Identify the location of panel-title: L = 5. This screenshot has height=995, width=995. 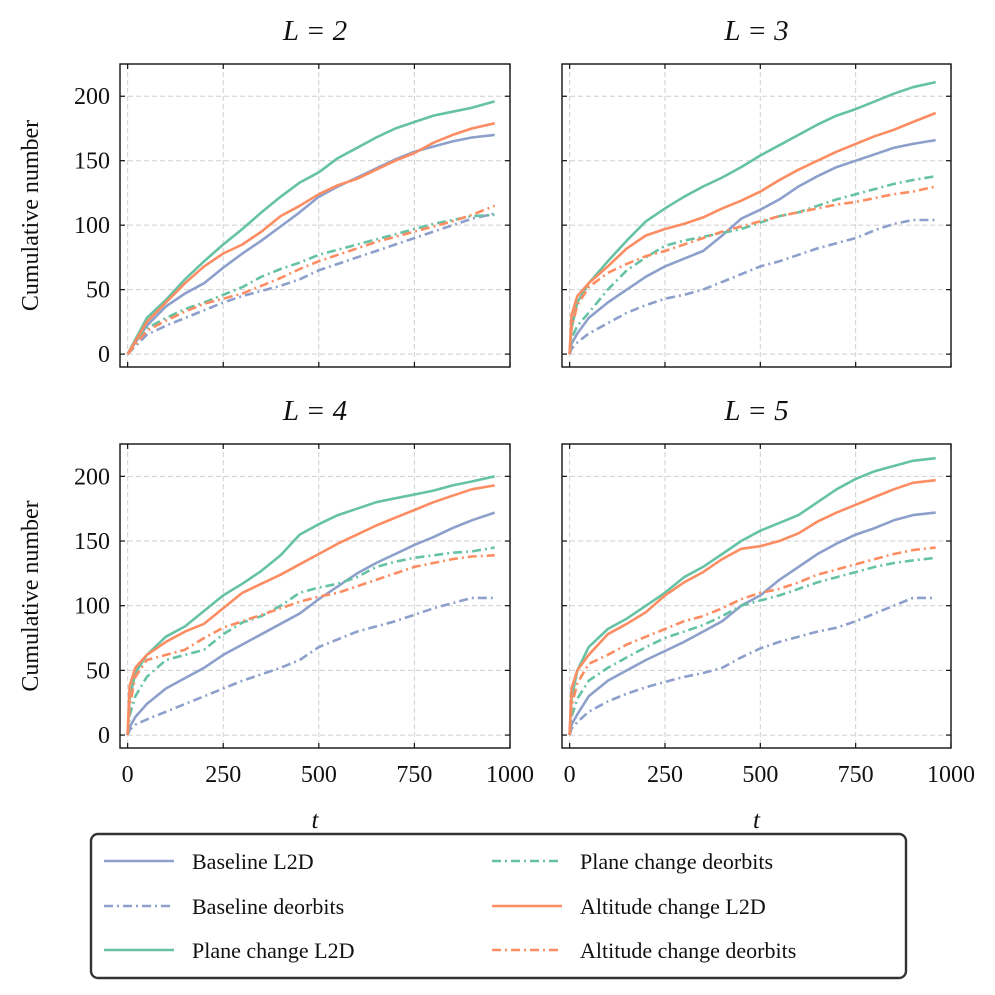
(755, 411).